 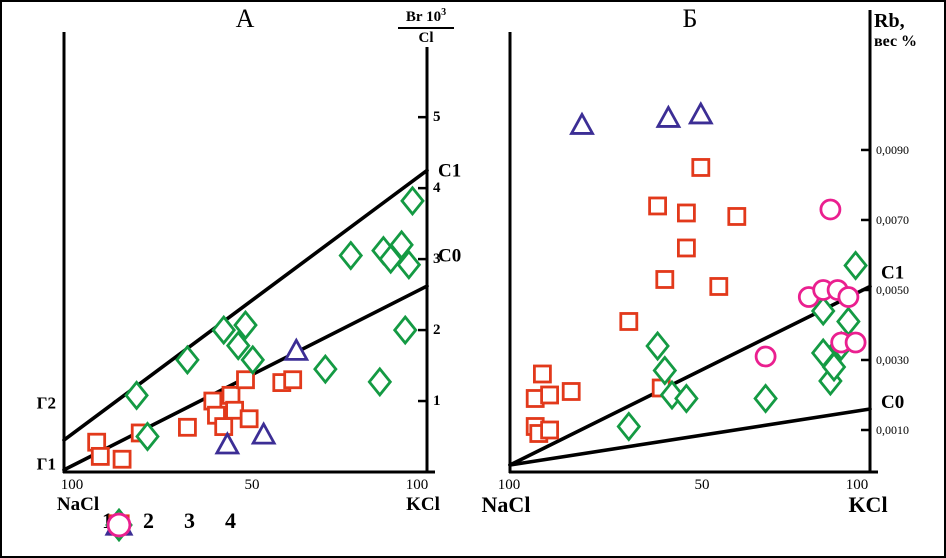 What do you see at coordinates (892, 150) in the screenshot?
I see `y-tick-label: 0,0090` at bounding box center [892, 150].